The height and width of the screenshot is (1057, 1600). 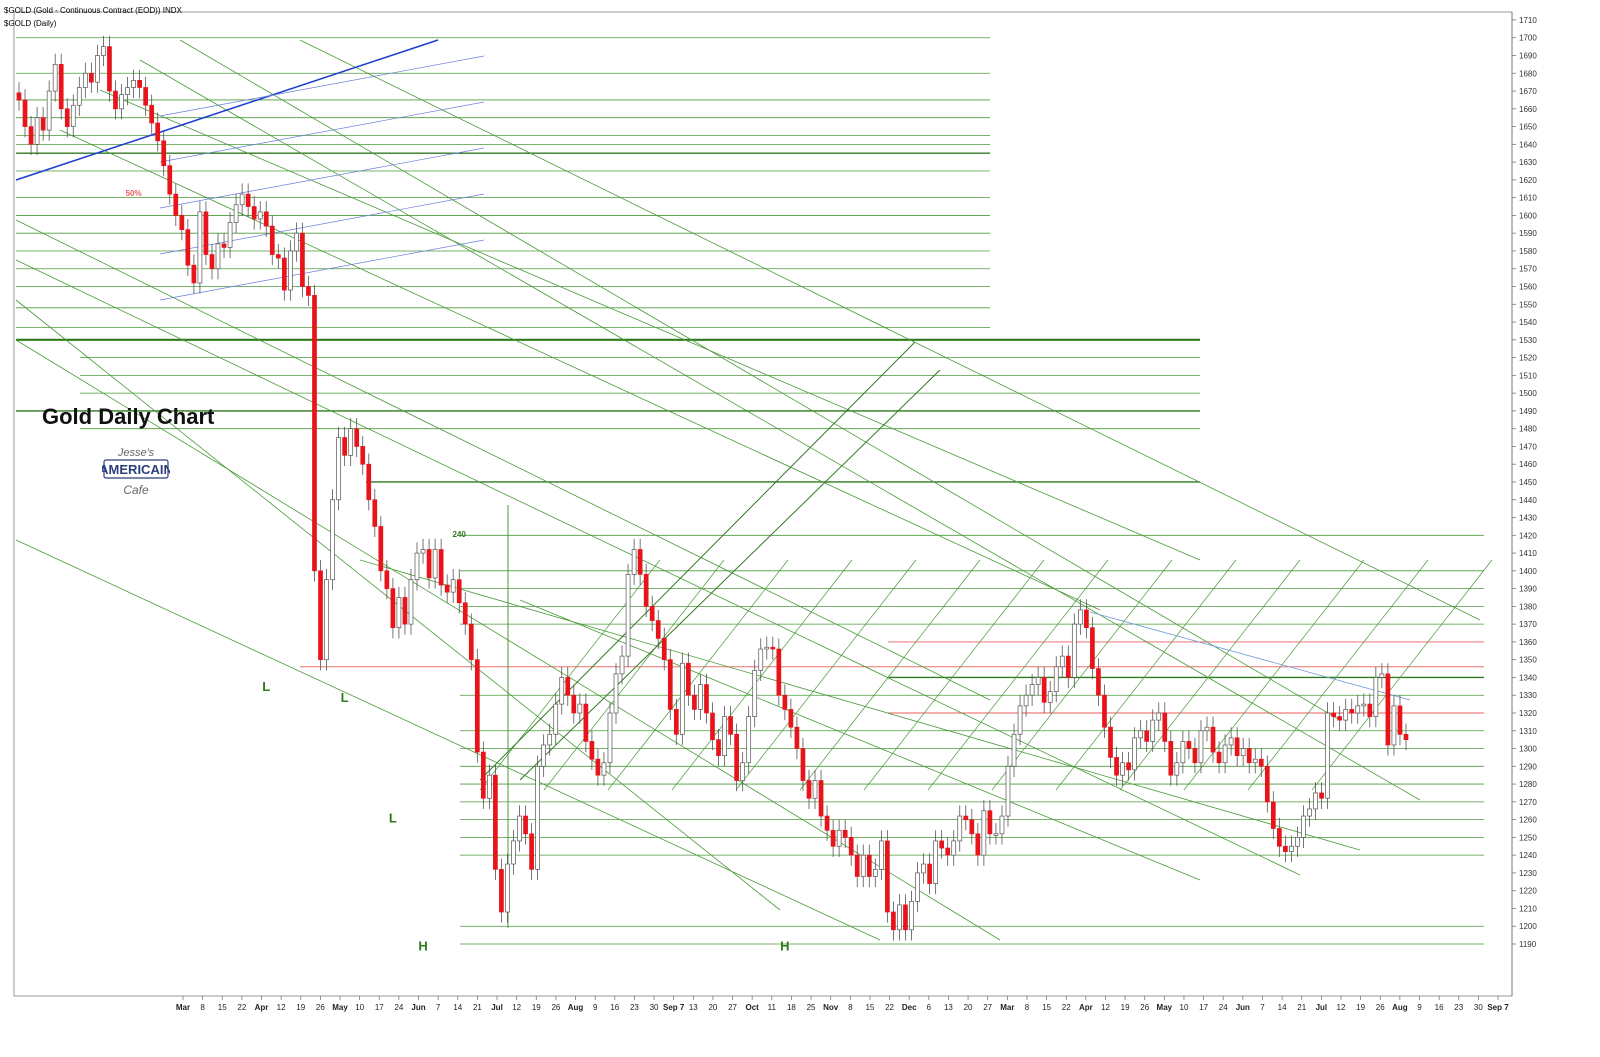 I want to click on y-tick-label: 1380, so click(x=1528, y=606).